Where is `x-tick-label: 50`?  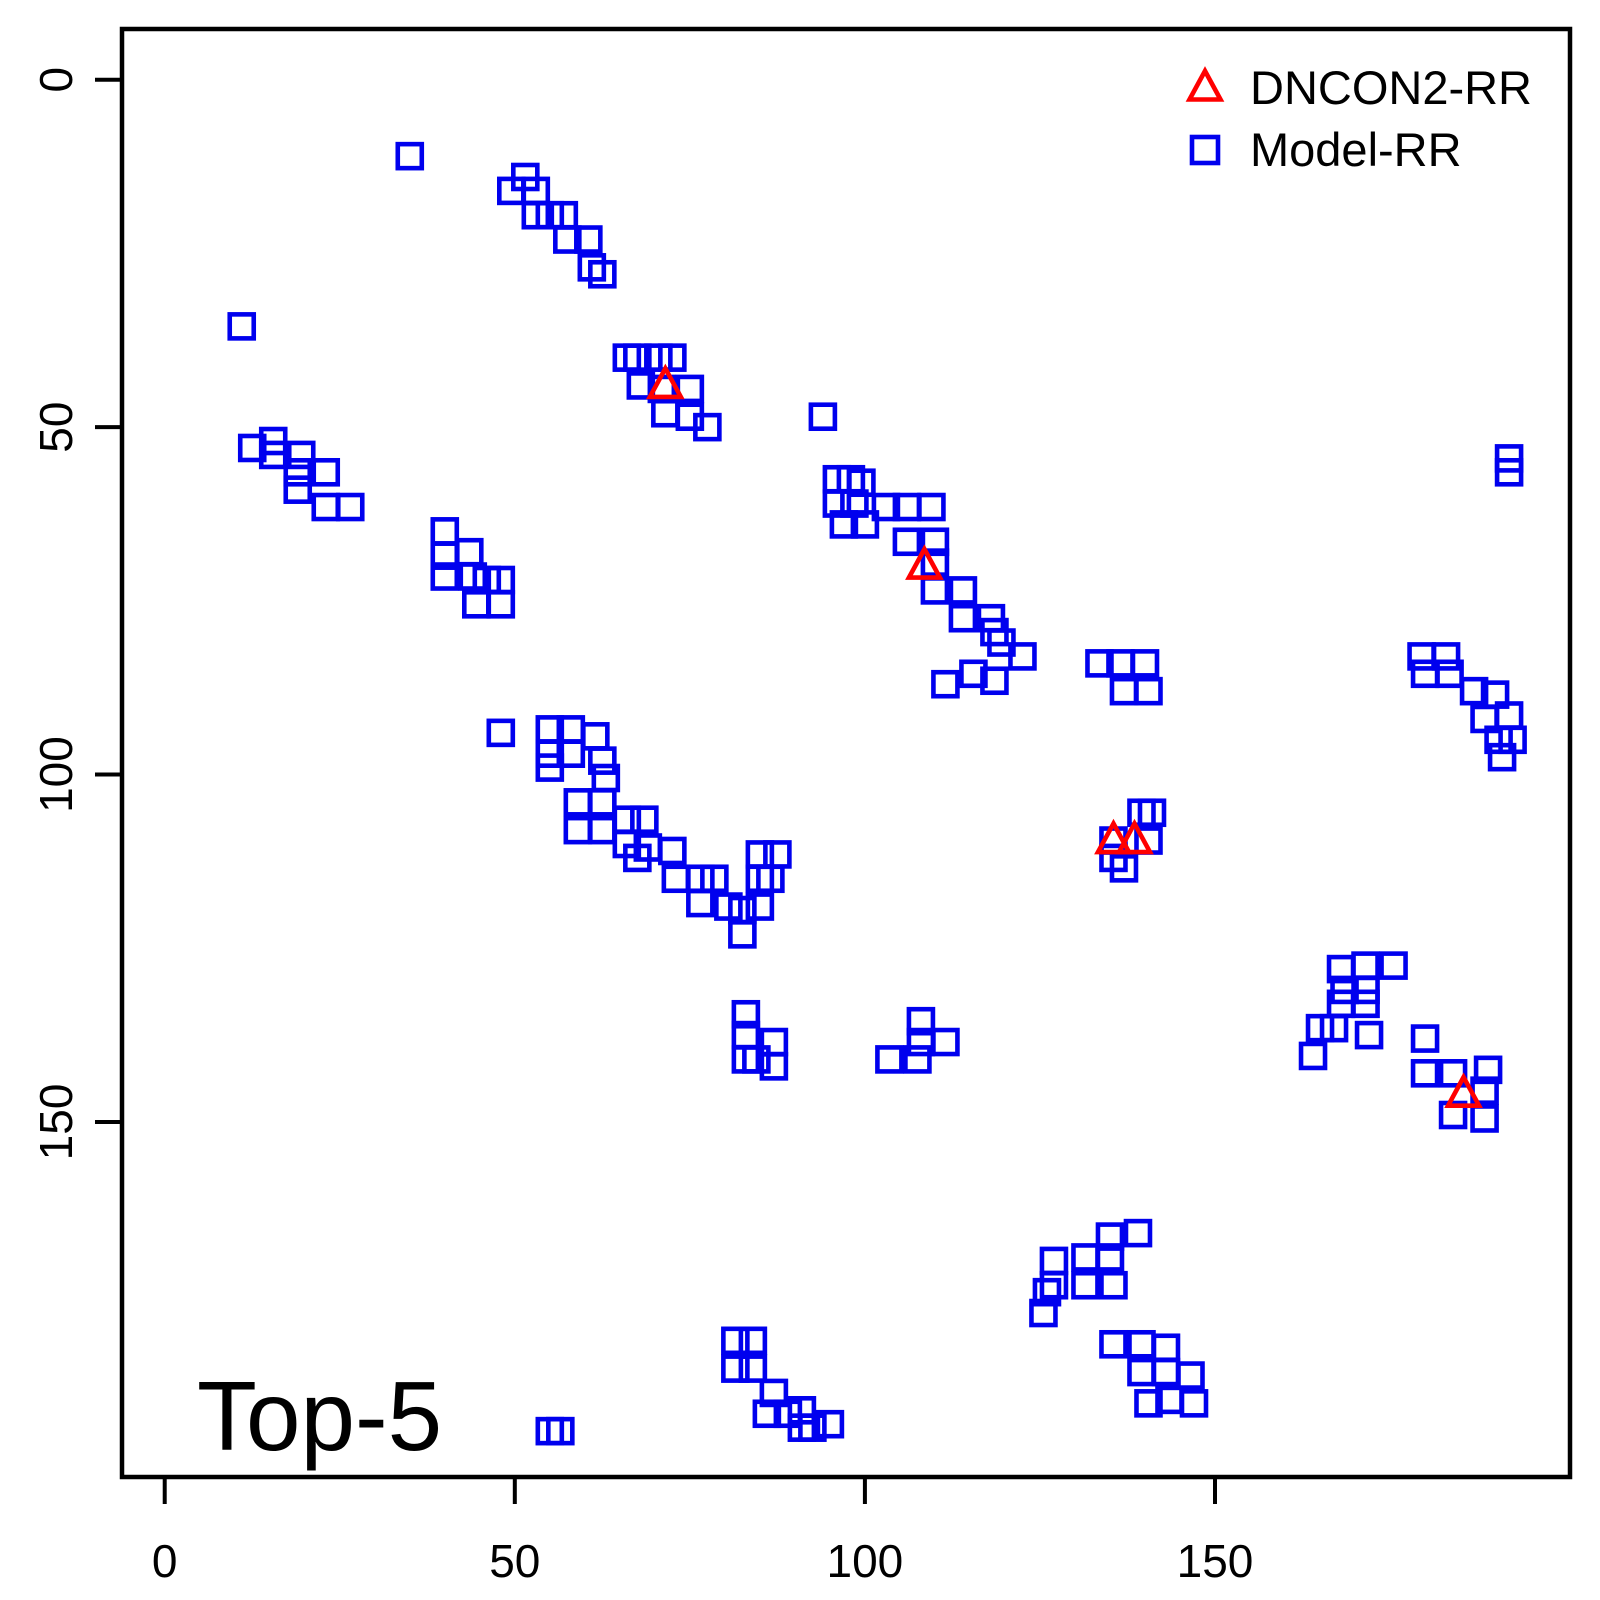
x-tick-label: 50 is located at coordinates (514, 1561).